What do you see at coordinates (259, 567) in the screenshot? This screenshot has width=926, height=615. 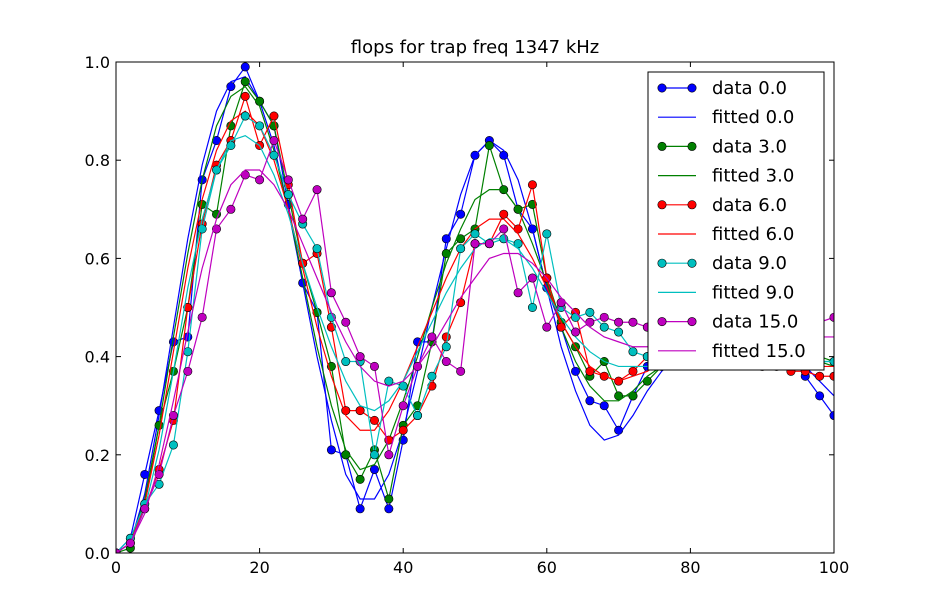 I see `x-tick-label: 20` at bounding box center [259, 567].